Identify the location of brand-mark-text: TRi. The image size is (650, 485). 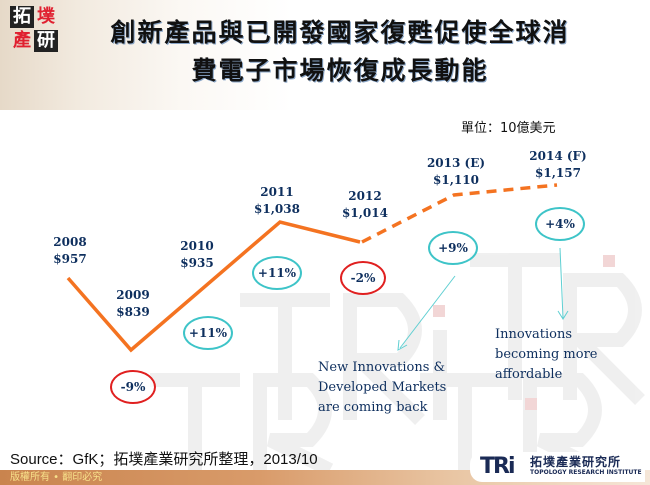
(497, 466).